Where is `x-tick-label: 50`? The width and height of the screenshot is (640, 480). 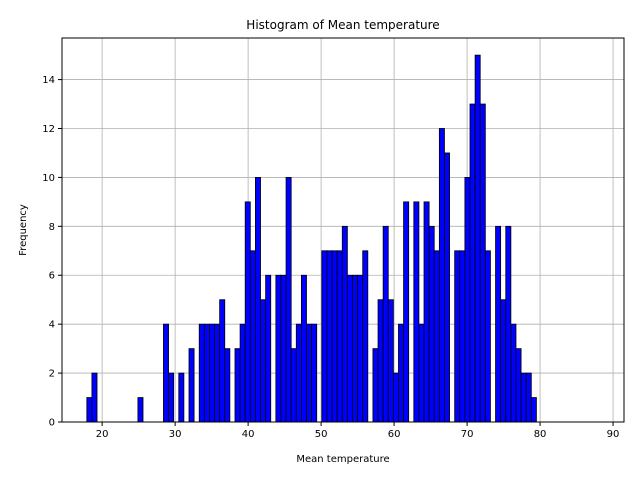 x-tick-label: 50 is located at coordinates (321, 434).